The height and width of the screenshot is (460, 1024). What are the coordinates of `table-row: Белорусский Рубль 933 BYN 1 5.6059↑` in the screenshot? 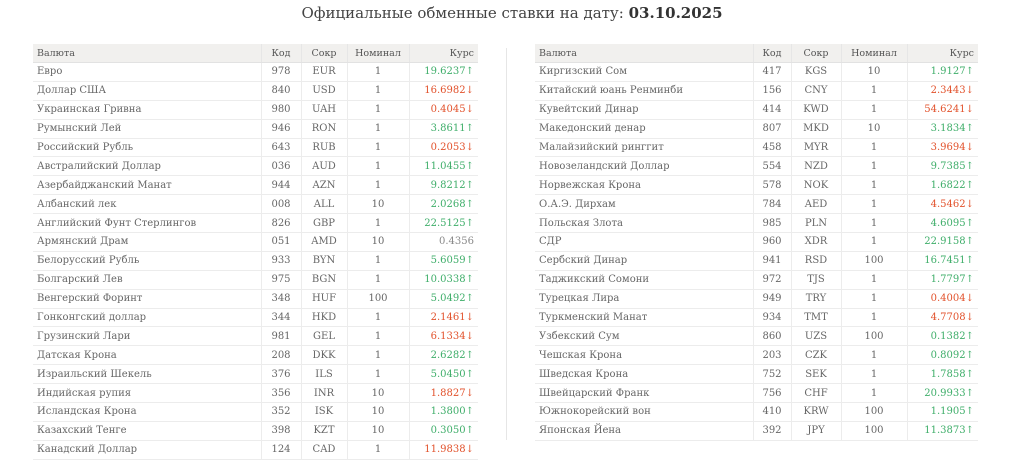 It's located at (255, 261).